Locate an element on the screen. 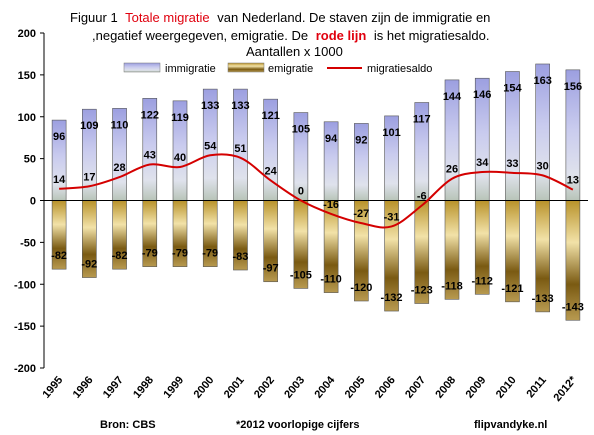 The image size is (594, 435). emigratie-value-label: -143 is located at coordinates (573, 307).